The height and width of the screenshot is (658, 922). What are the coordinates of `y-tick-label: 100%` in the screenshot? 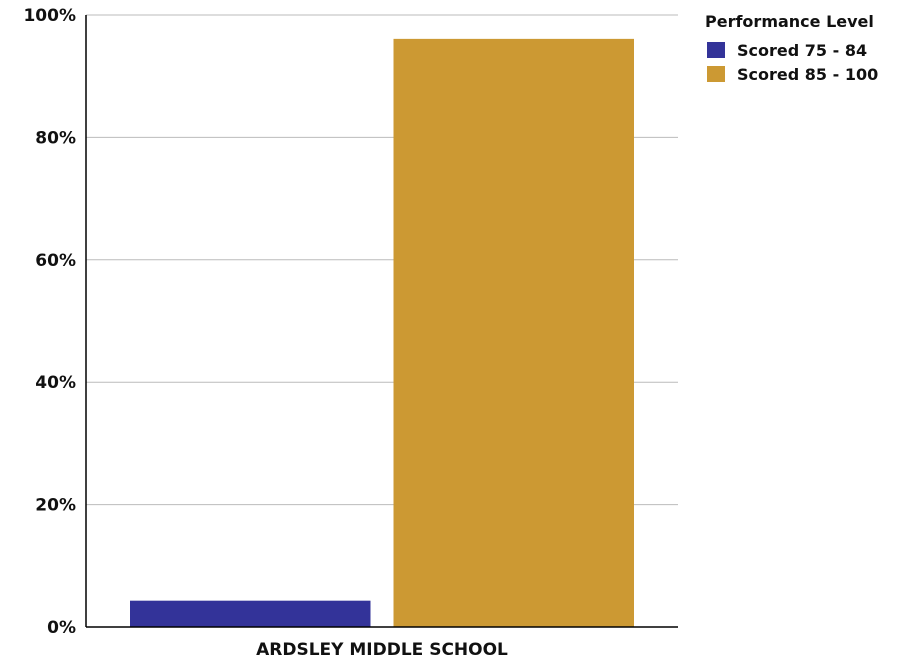 It's located at (49, 16).